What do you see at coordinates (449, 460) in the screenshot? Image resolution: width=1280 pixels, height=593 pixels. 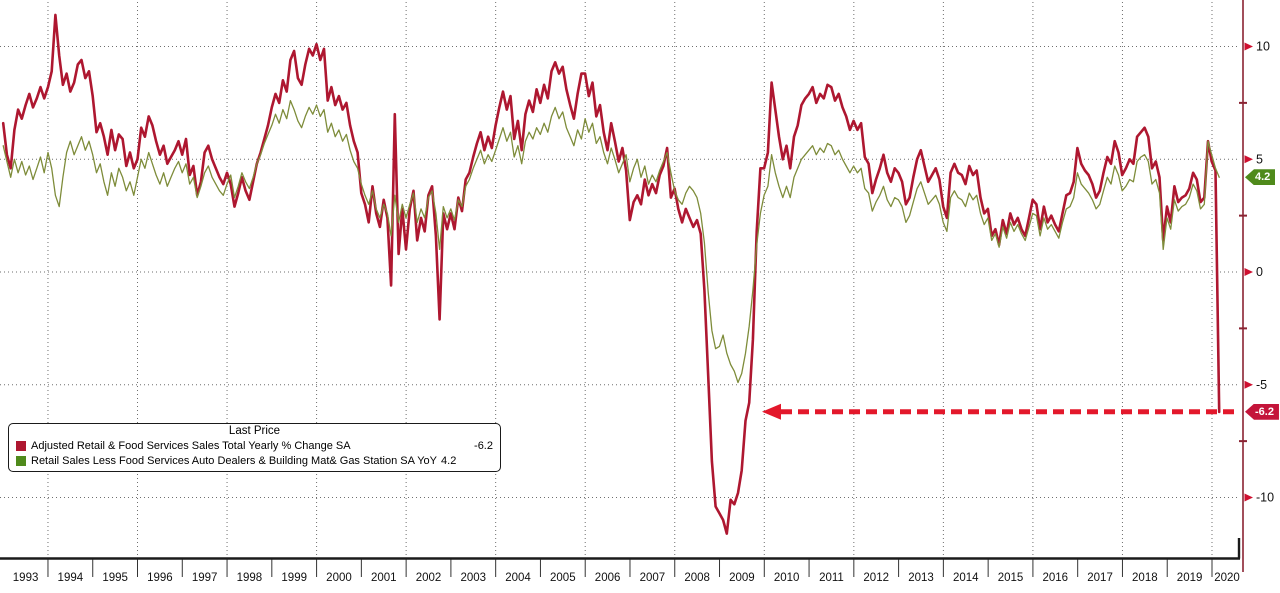 I see `legend-item-value: 4.2` at bounding box center [449, 460].